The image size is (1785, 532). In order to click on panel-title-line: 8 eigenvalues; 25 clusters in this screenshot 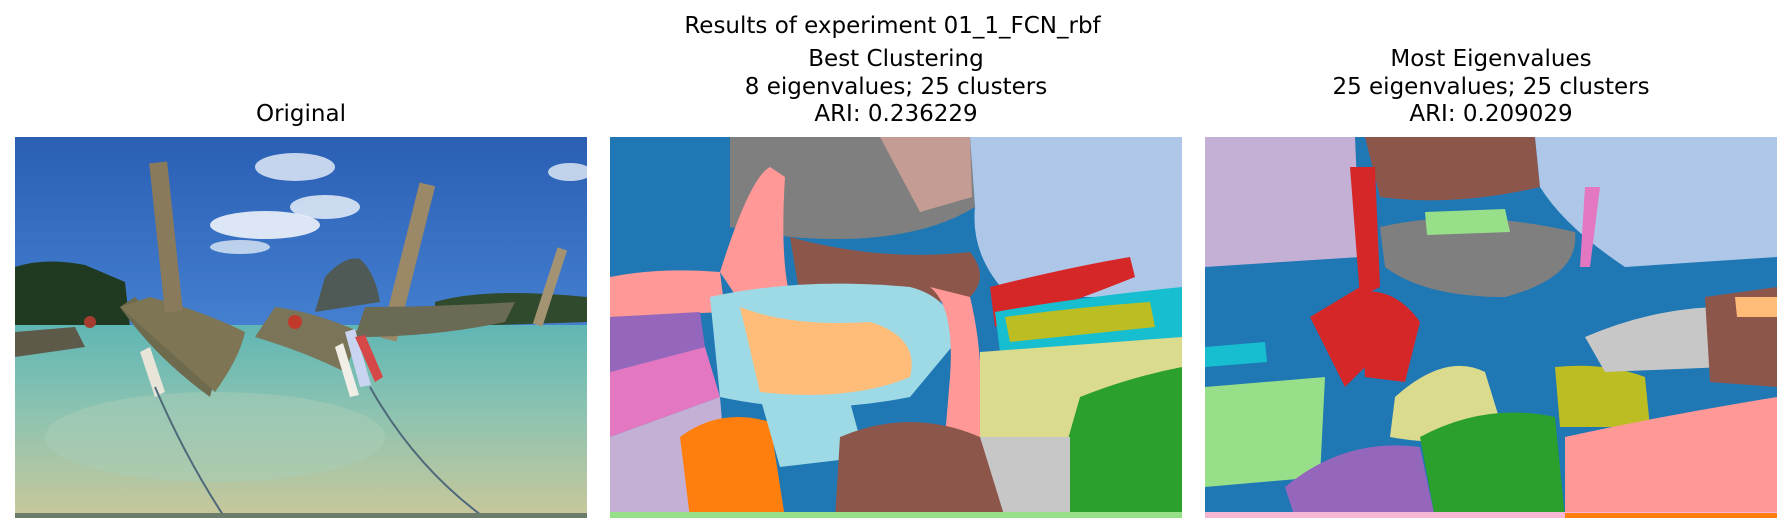, I will do `click(896, 86)`.